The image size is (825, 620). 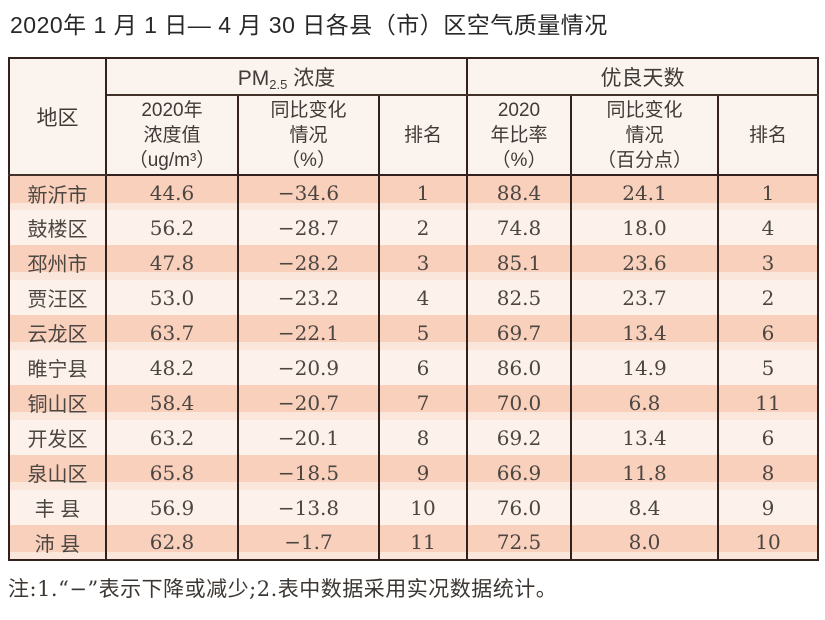 What do you see at coordinates (519, 227) in the screenshot?
I see `days-rate-cell: 74.8` at bounding box center [519, 227].